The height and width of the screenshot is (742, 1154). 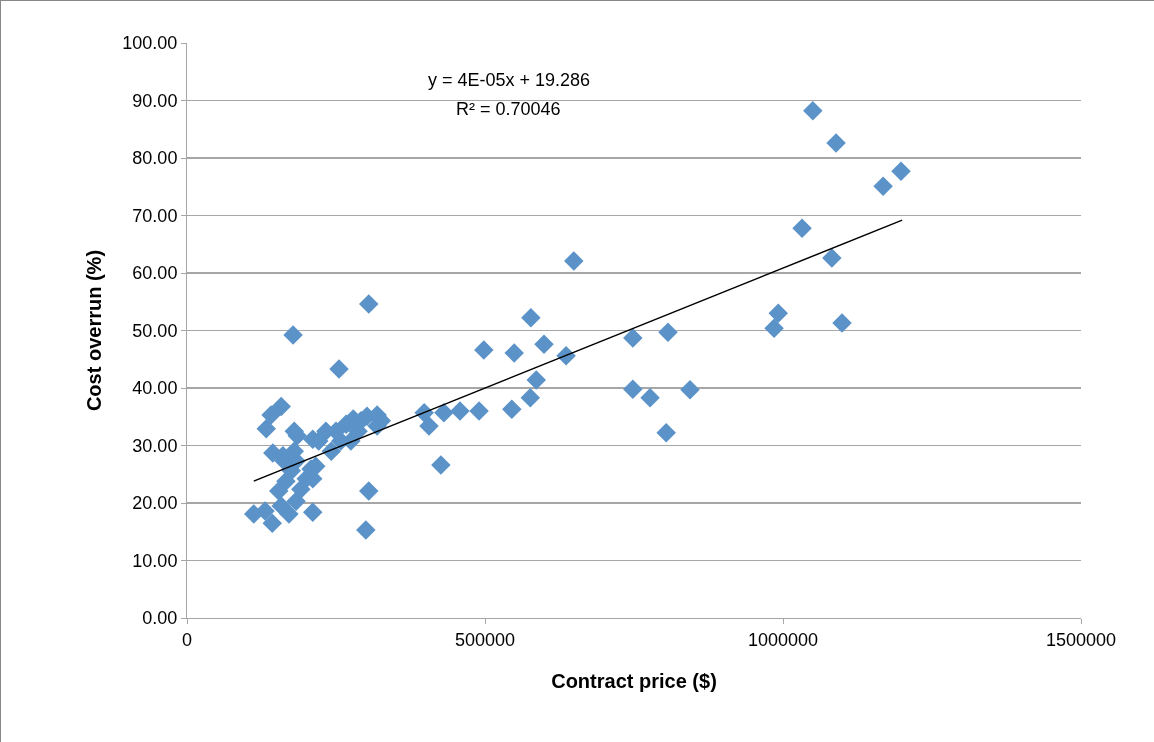 What do you see at coordinates (1081, 639) in the screenshot?
I see `x-tick-label: 1500000` at bounding box center [1081, 639].